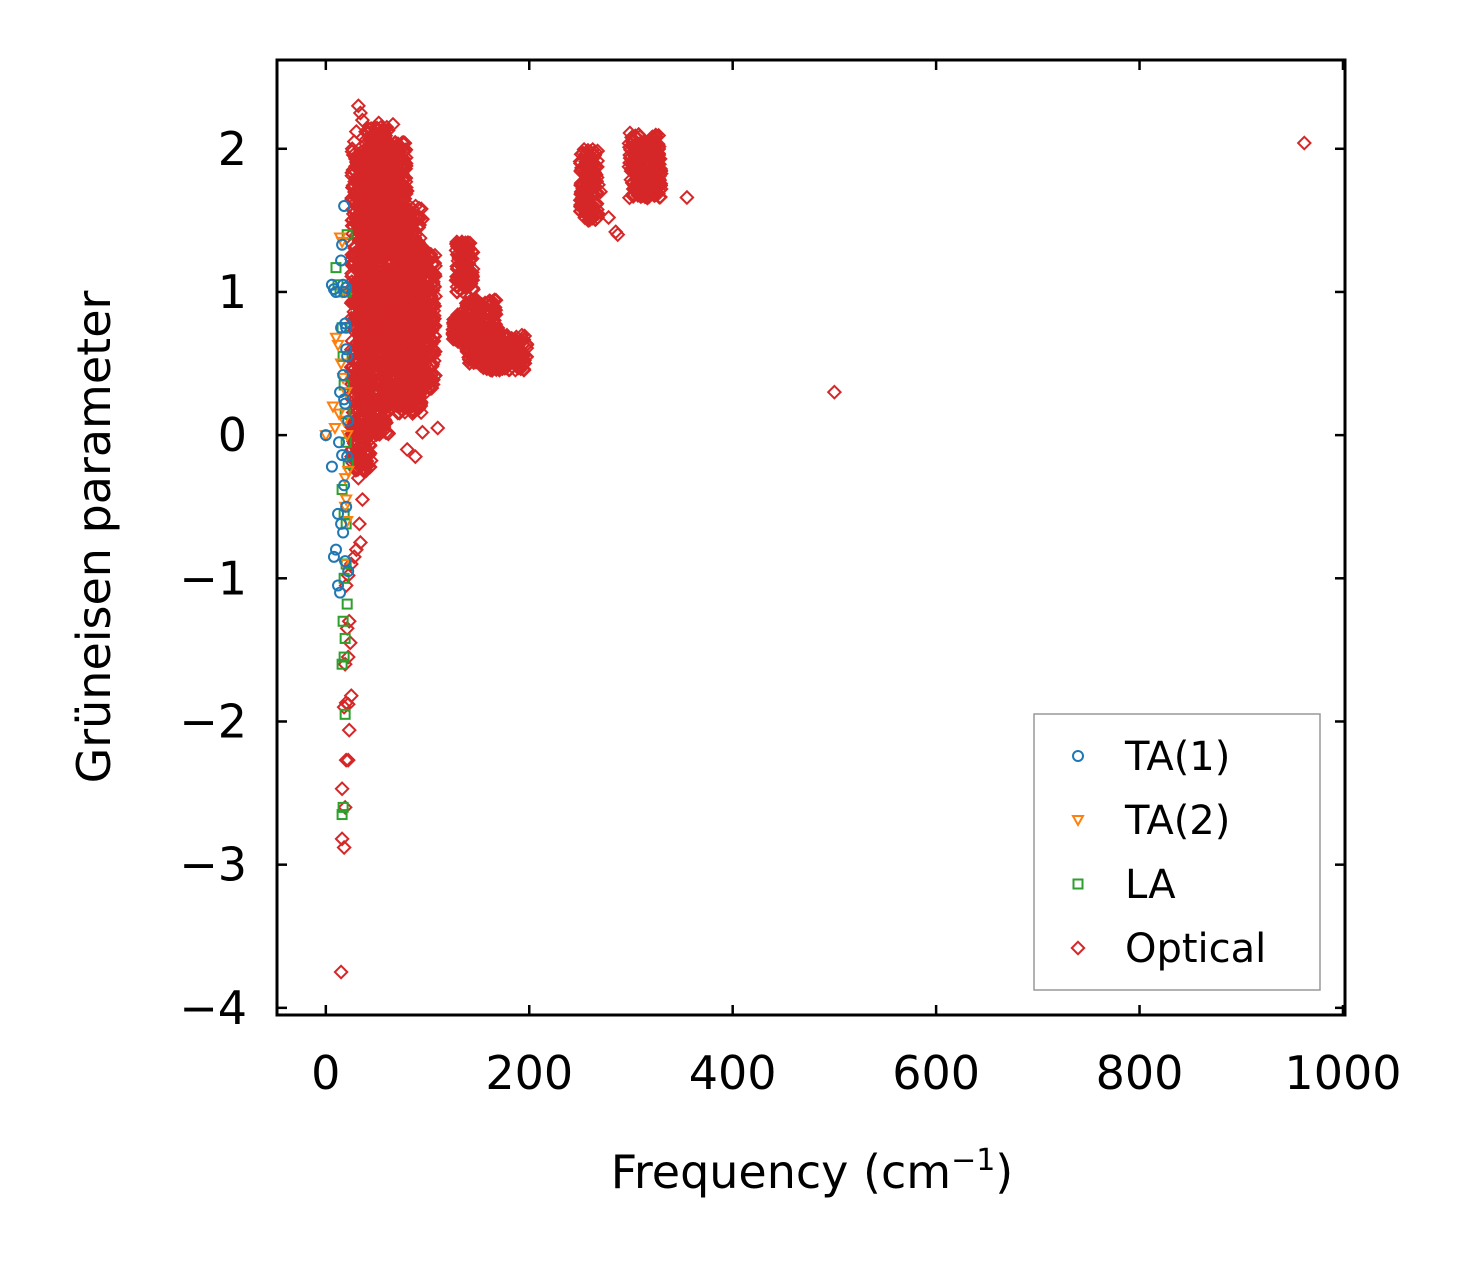 The height and width of the screenshot is (1264, 1472). I want to click on legend-marker, so click(1078, 756).